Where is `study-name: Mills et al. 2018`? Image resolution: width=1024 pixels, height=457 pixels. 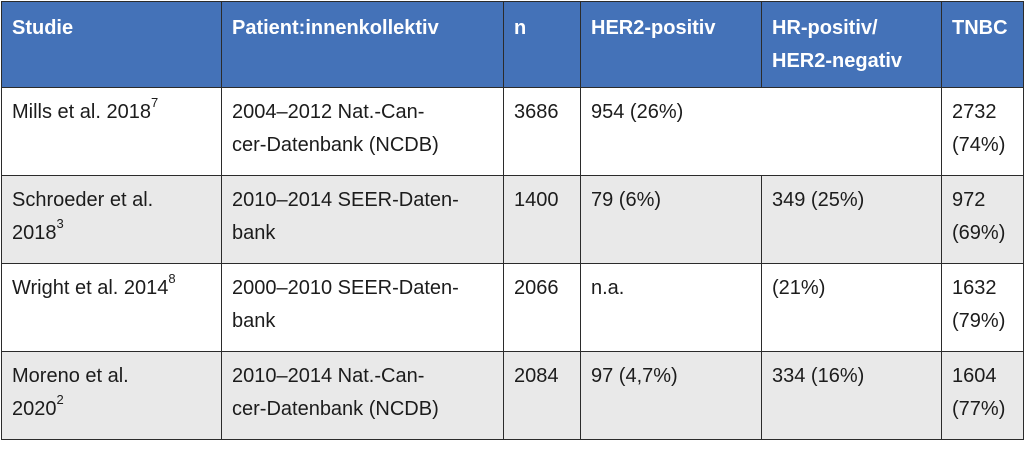
study-name: Mills et al. 2018 is located at coordinates (81, 112).